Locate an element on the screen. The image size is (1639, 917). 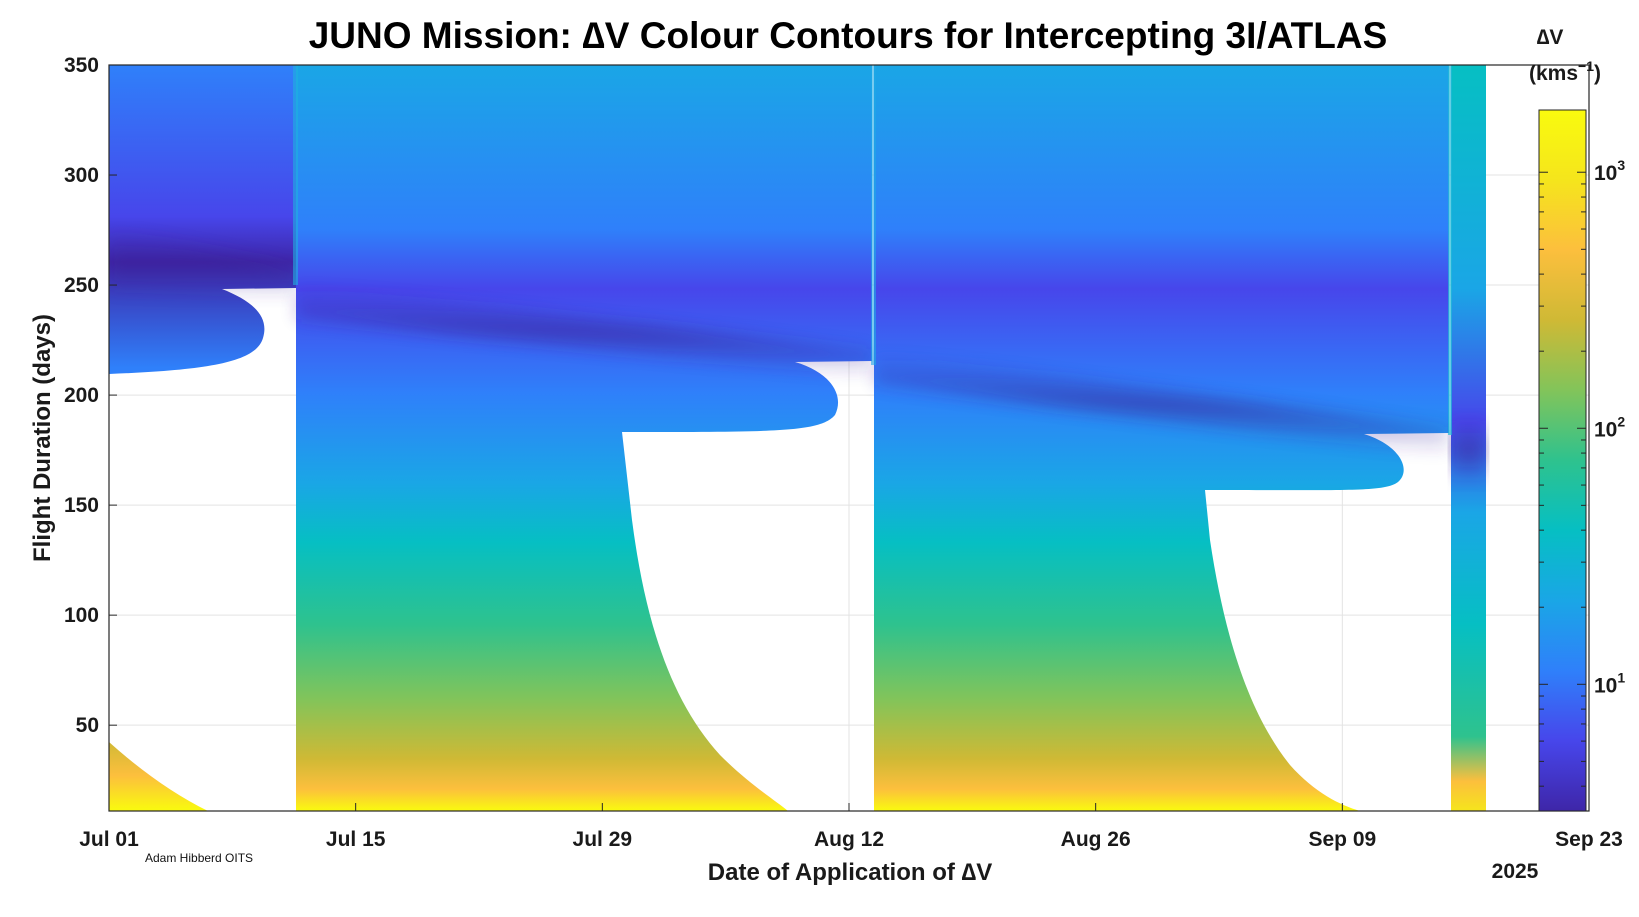
x-tick-label: Jul 29 is located at coordinates (603, 839).